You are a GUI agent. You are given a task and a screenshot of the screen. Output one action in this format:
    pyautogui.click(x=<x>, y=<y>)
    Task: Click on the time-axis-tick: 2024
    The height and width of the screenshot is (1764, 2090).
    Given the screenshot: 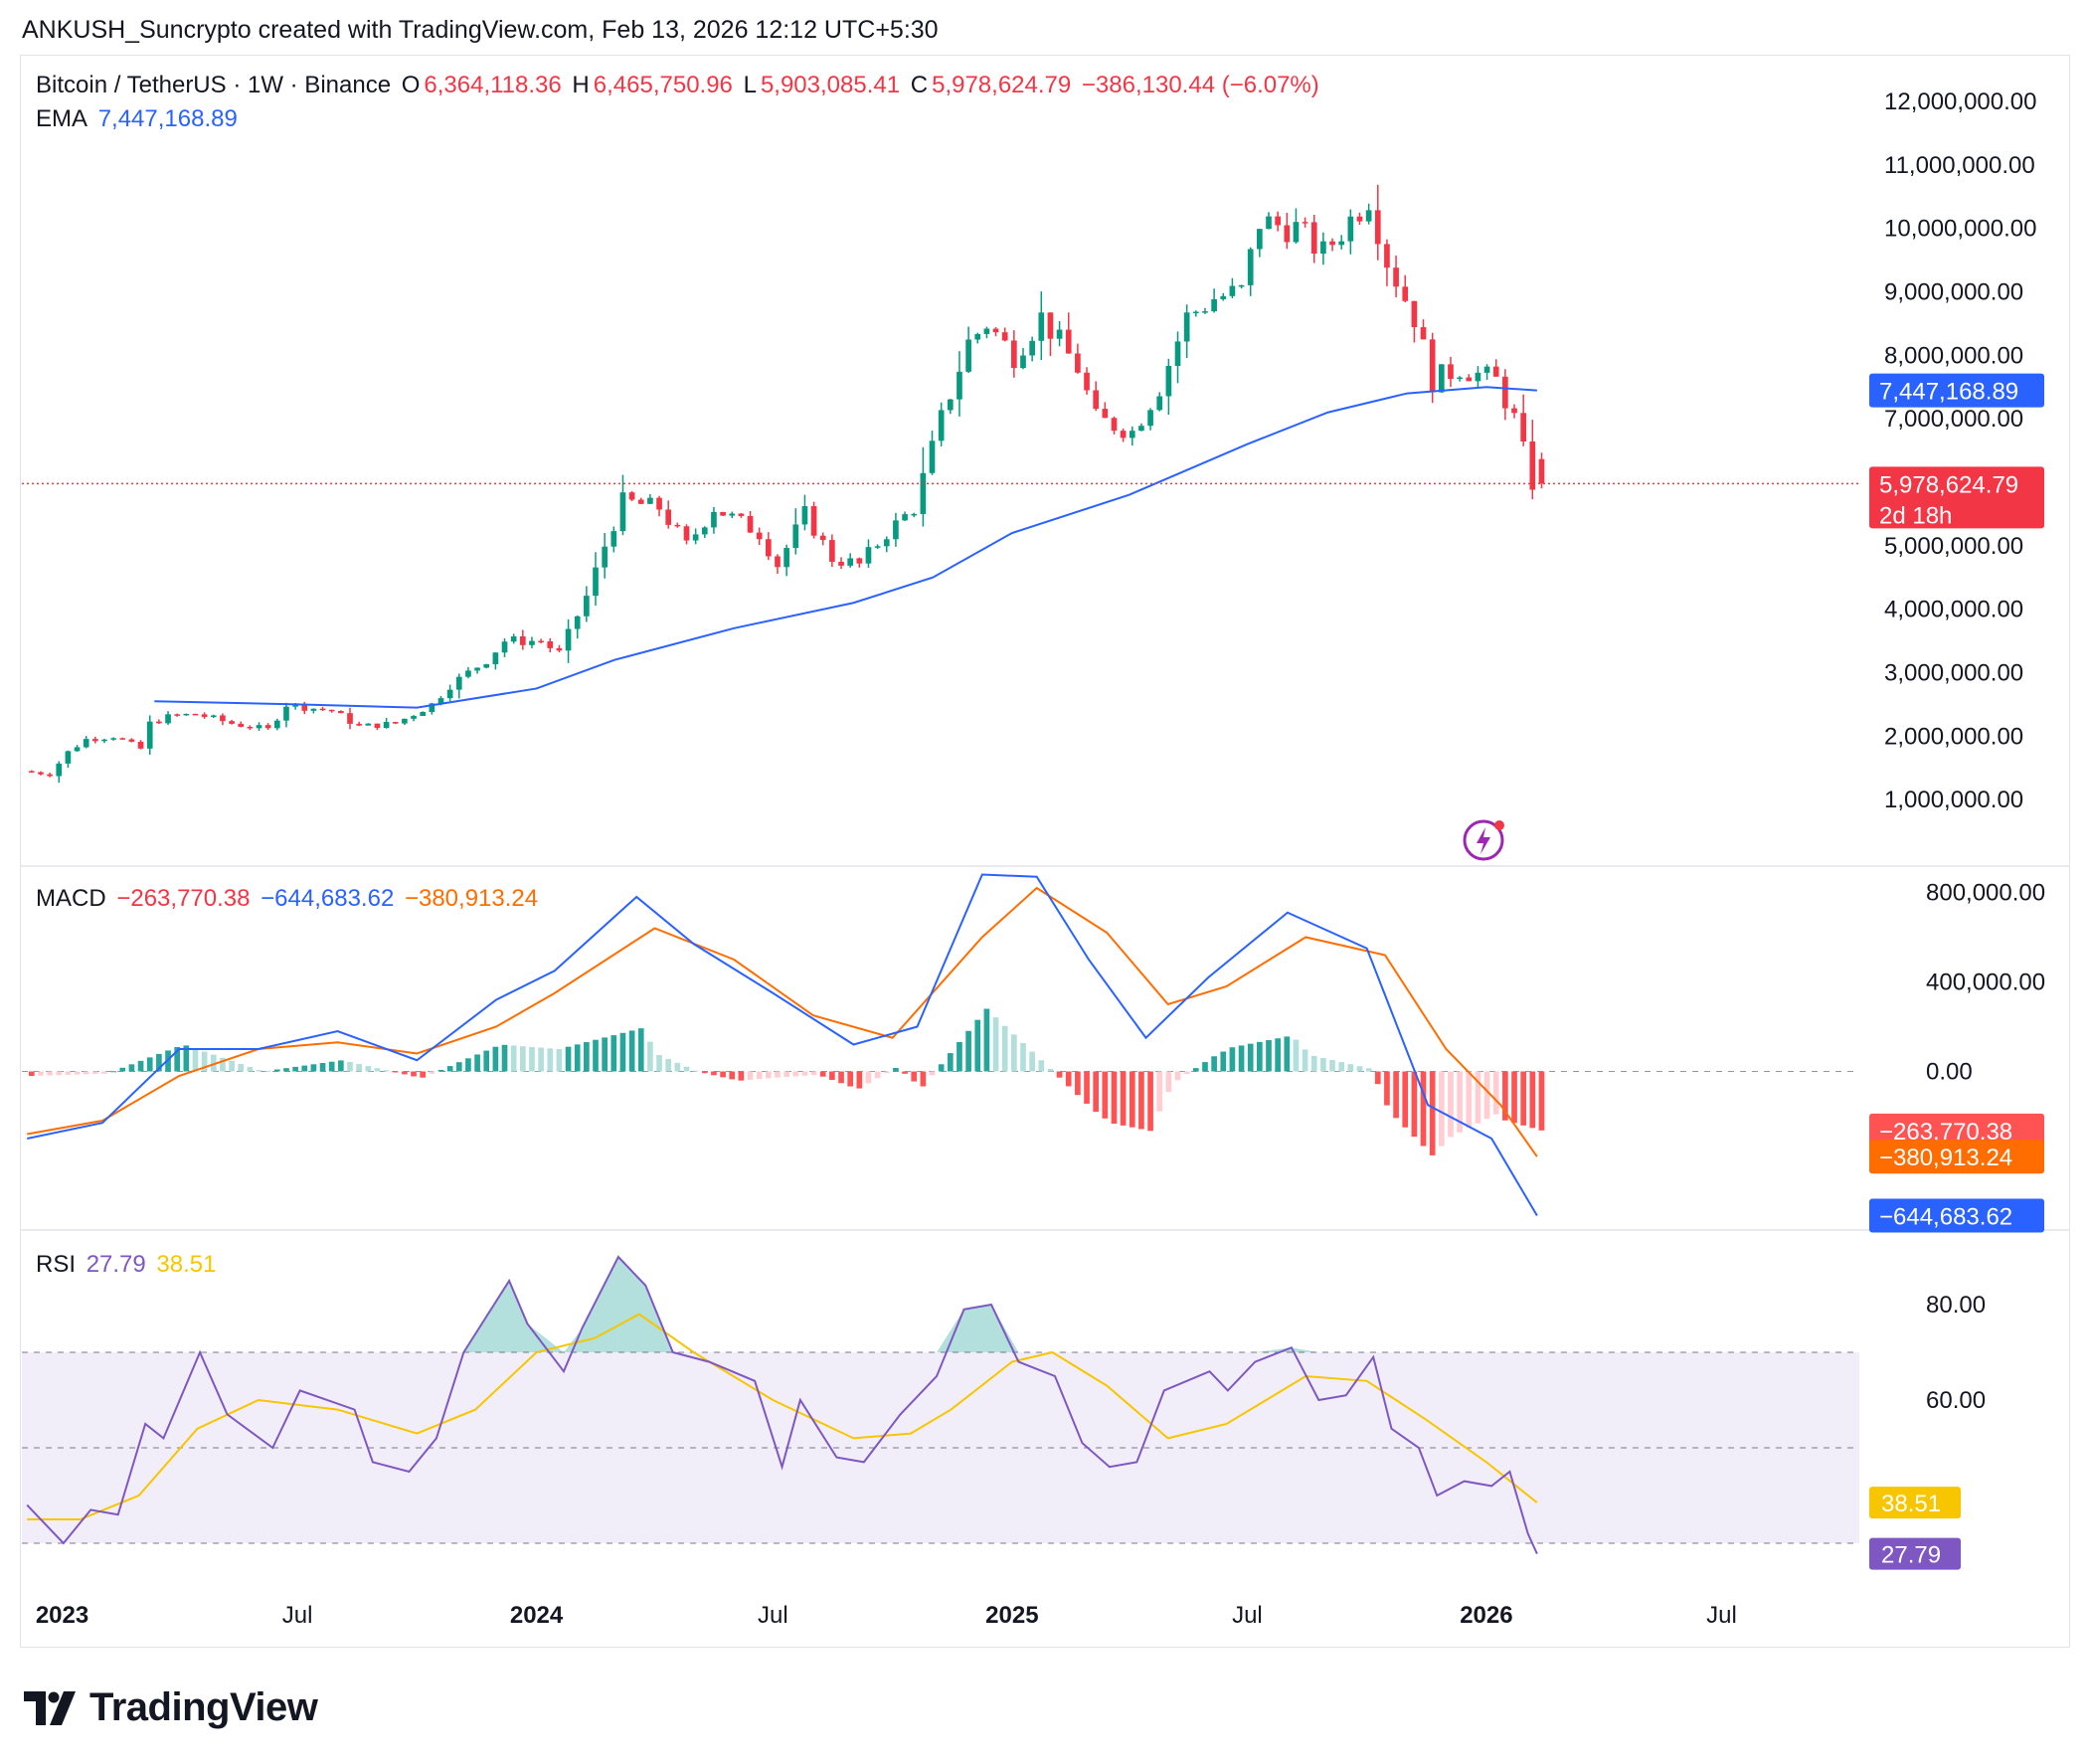 What is the action you would take?
    pyautogui.click(x=537, y=1615)
    